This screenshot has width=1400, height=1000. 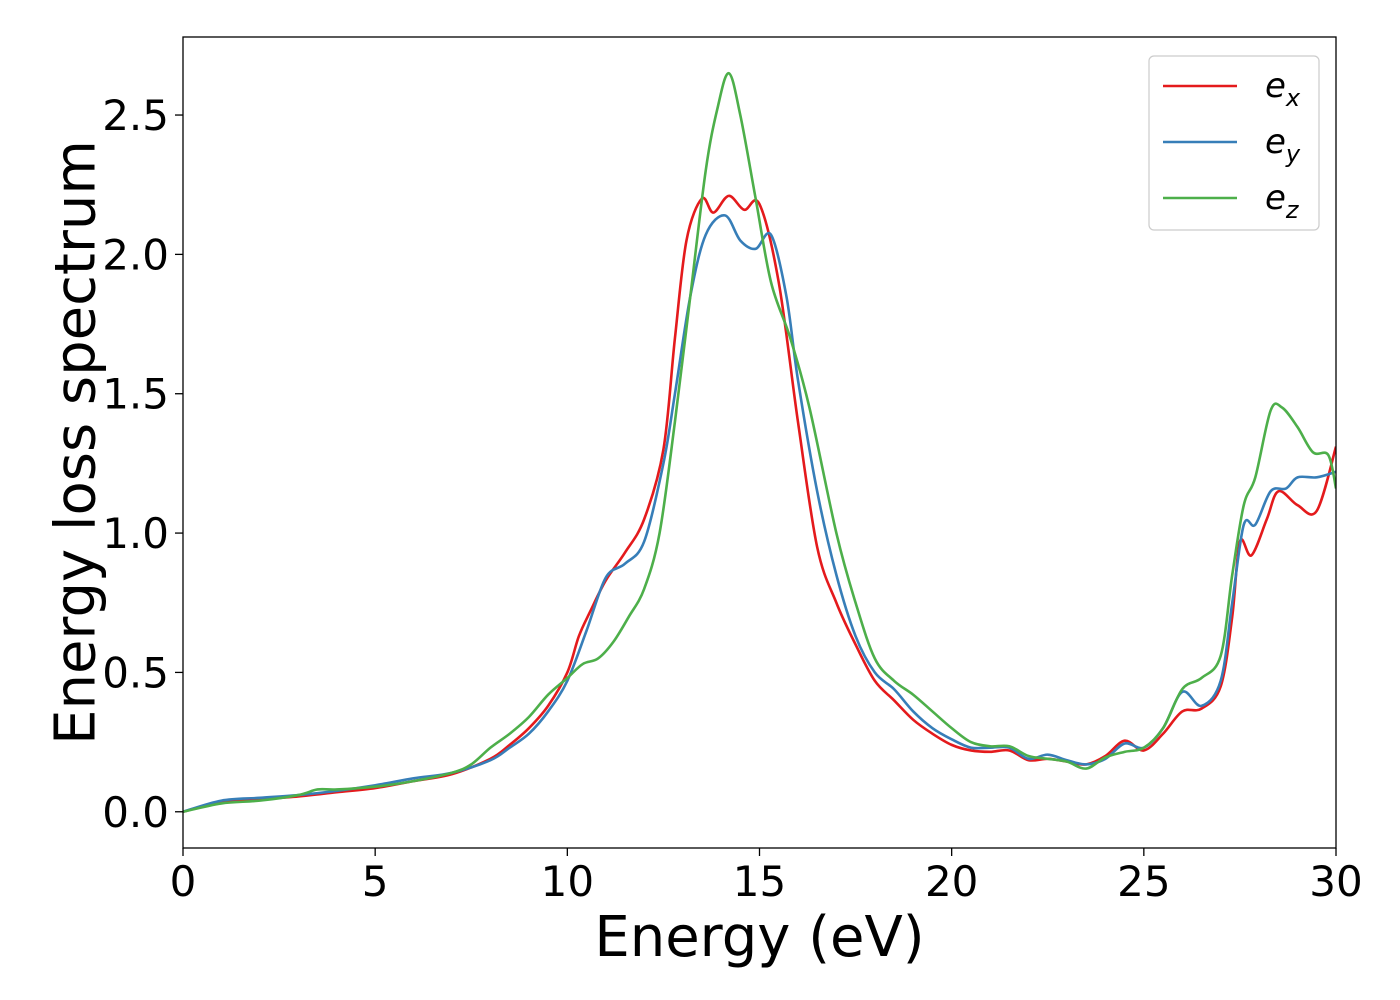 I want to click on x-axis-label: Energy (eV), so click(x=759, y=937).